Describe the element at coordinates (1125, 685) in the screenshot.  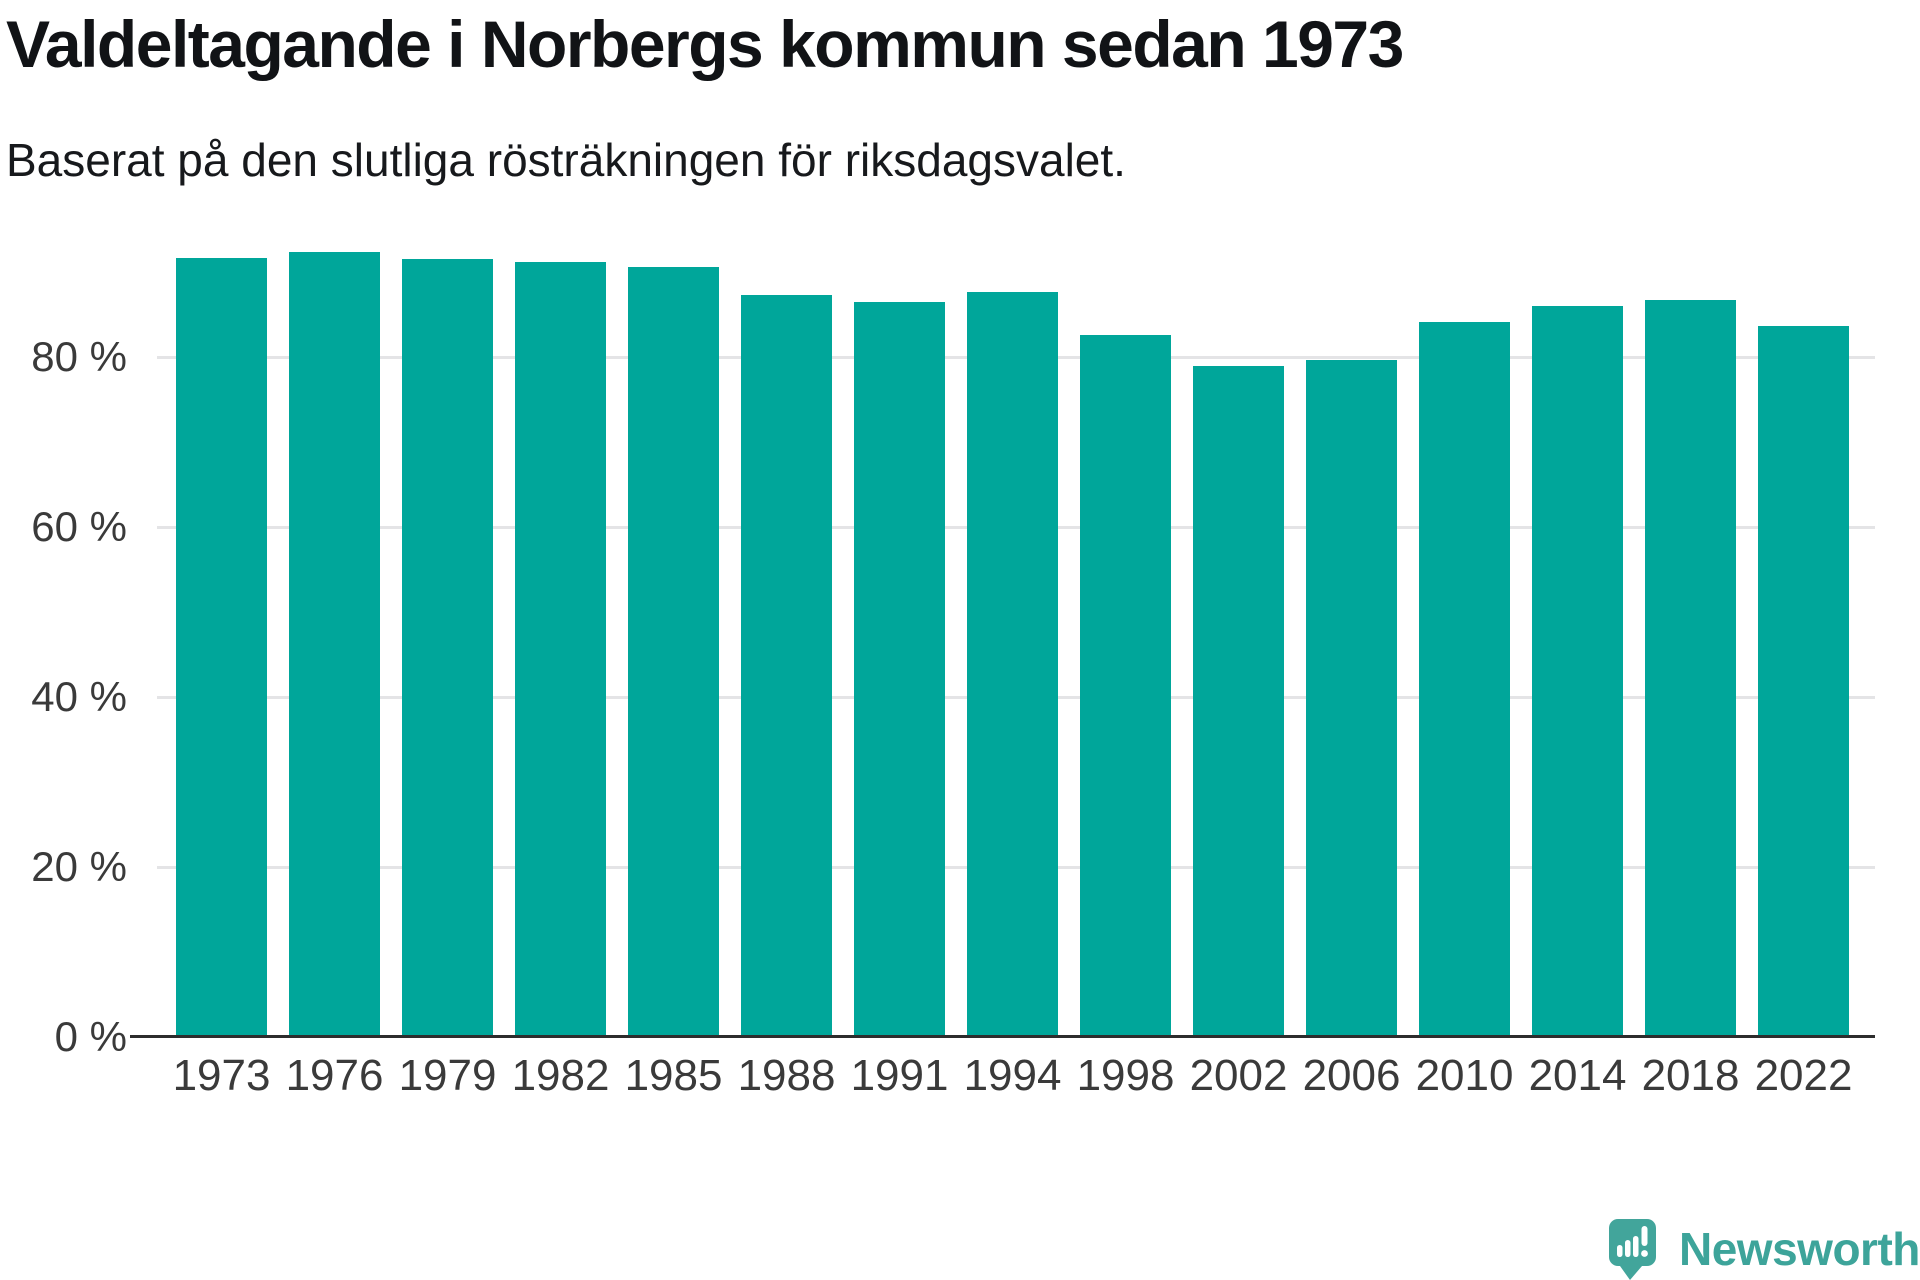
I see `bar-1998` at that location.